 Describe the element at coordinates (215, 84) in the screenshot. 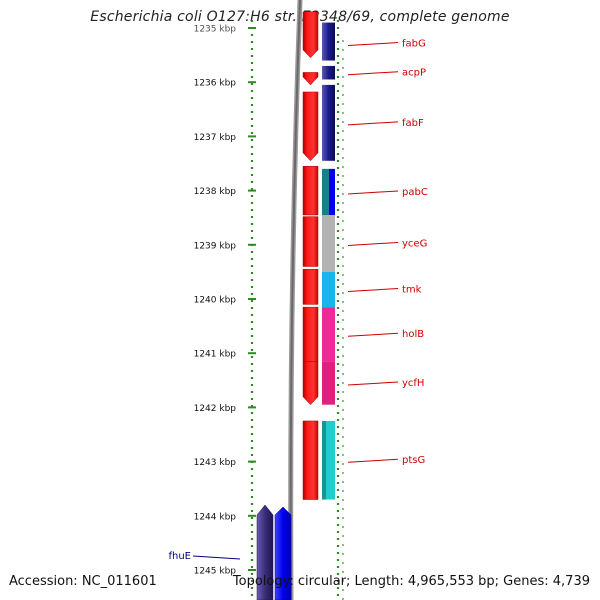

I see `ruler-tick-label: 1236 kbp` at that location.